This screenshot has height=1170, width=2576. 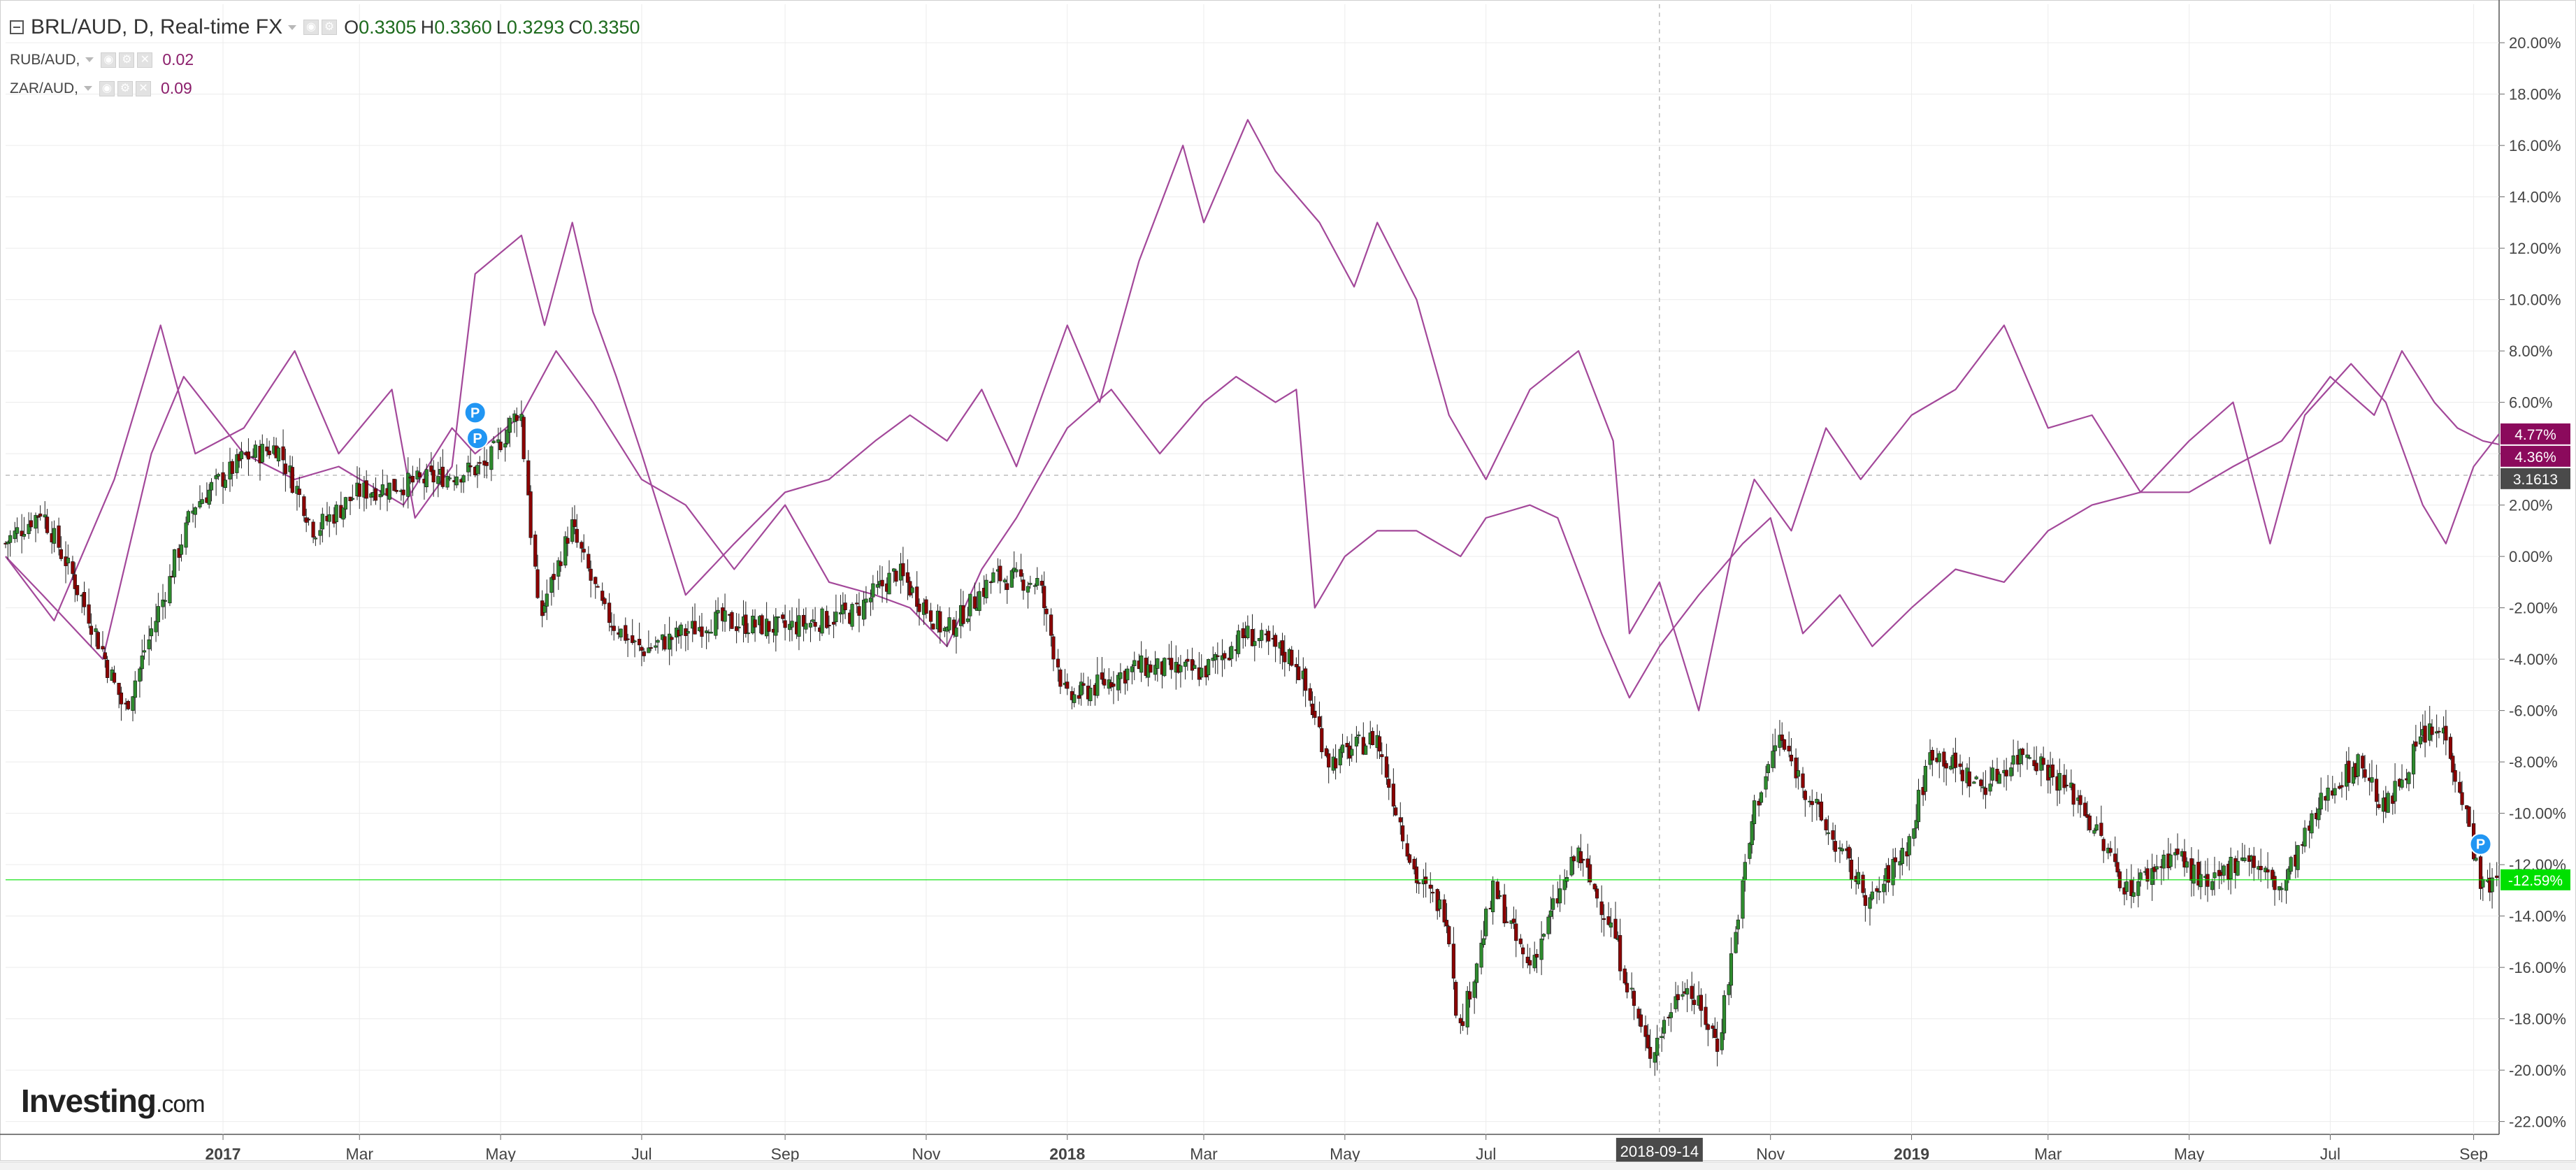 I want to click on y-tick-label: -16.00%, so click(x=2537, y=967).